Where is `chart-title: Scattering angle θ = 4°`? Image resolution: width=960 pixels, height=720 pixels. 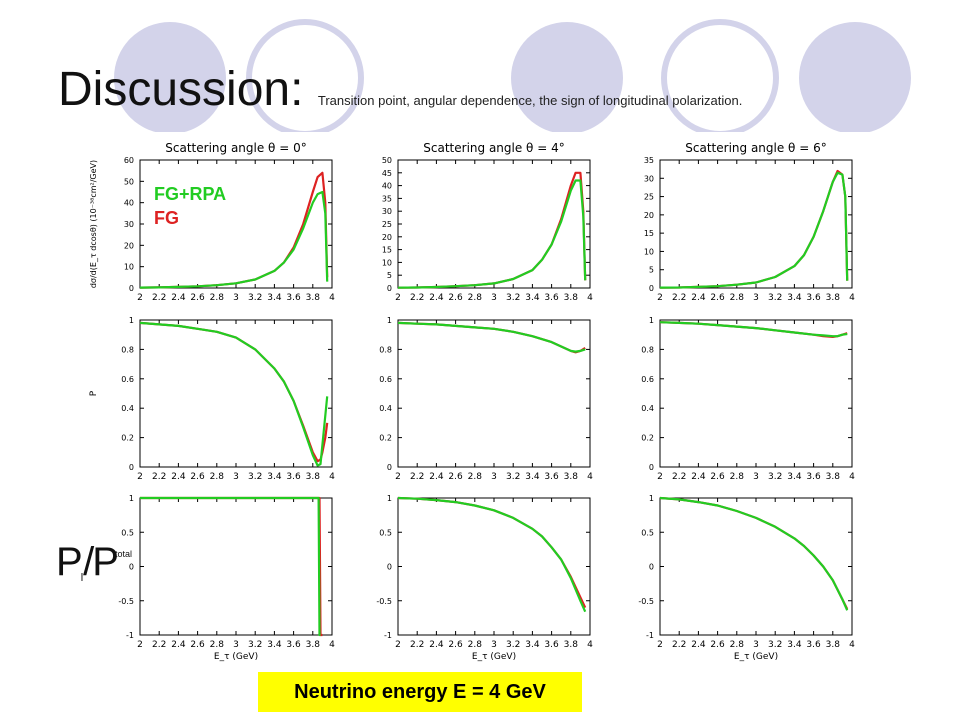
chart-title: Scattering angle θ = 4° is located at coordinates (493, 148).